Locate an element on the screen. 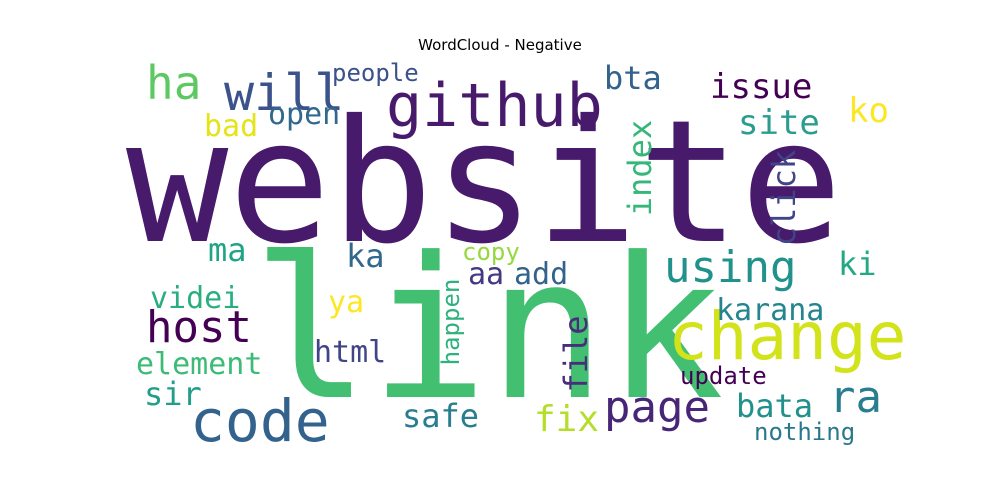 This screenshot has height=500, width=1000. word-ha: ha is located at coordinates (174, 83).